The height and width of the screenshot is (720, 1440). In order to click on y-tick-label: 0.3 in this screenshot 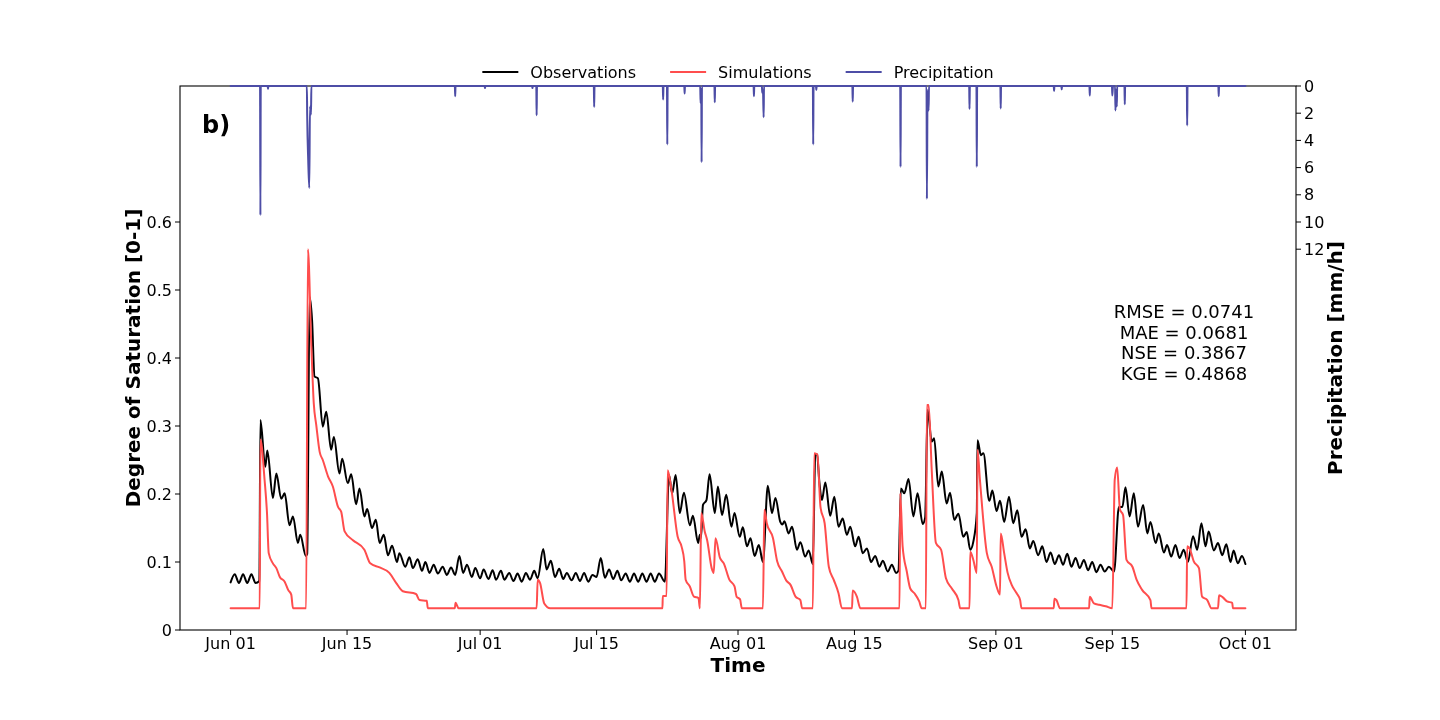, I will do `click(159, 426)`.